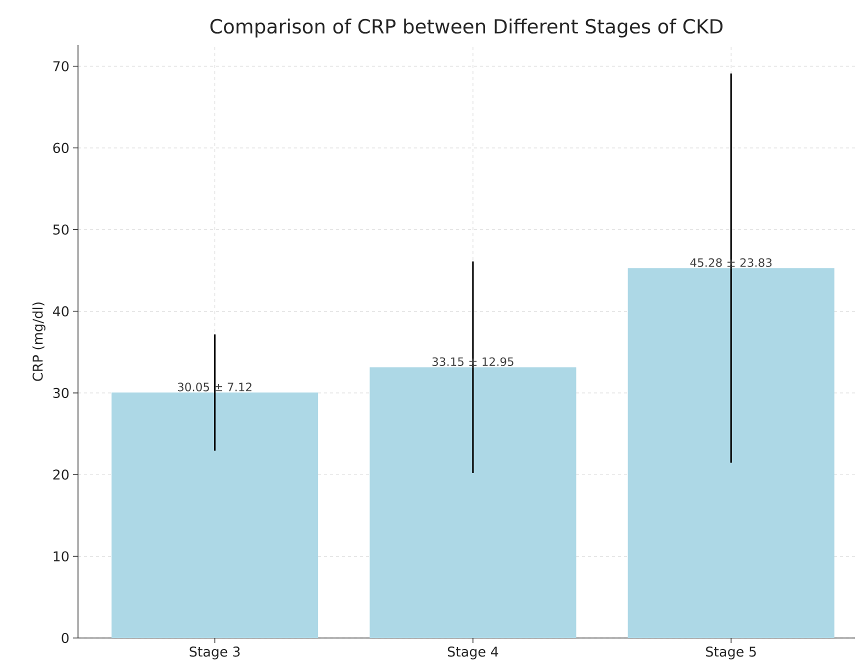  What do you see at coordinates (39, 341) in the screenshot?
I see `y-axis-title: CRP (mg/dl)` at bounding box center [39, 341].